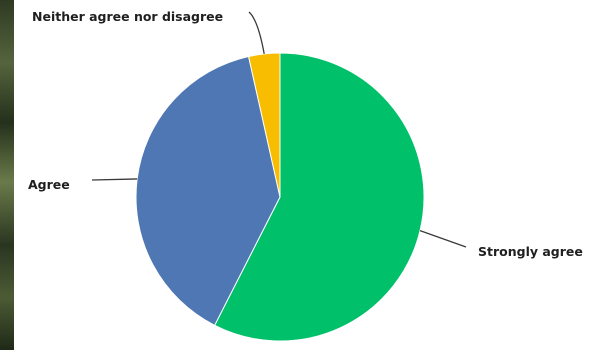 Image resolution: width=613 pixels, height=350 pixels. What do you see at coordinates (49, 184) in the screenshot?
I see `slice-label-agree: Agree` at bounding box center [49, 184].